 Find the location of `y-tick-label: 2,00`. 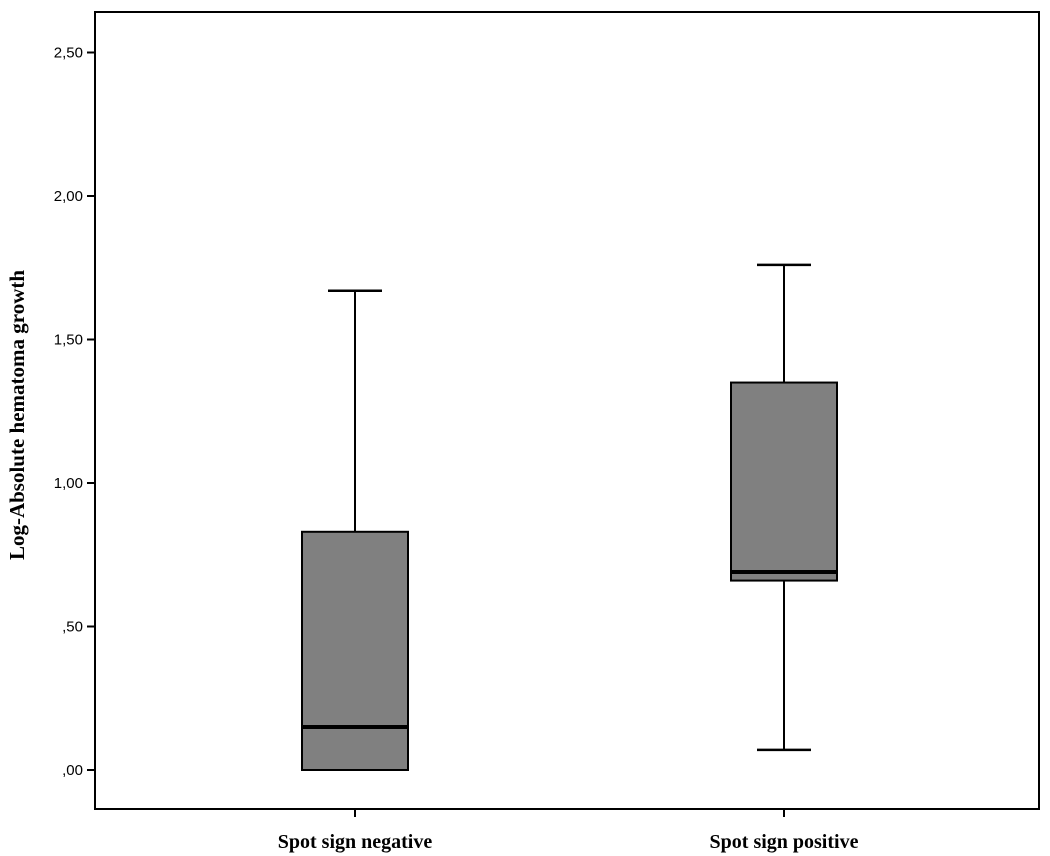

y-tick-label: 2,00 is located at coordinates (68, 196).